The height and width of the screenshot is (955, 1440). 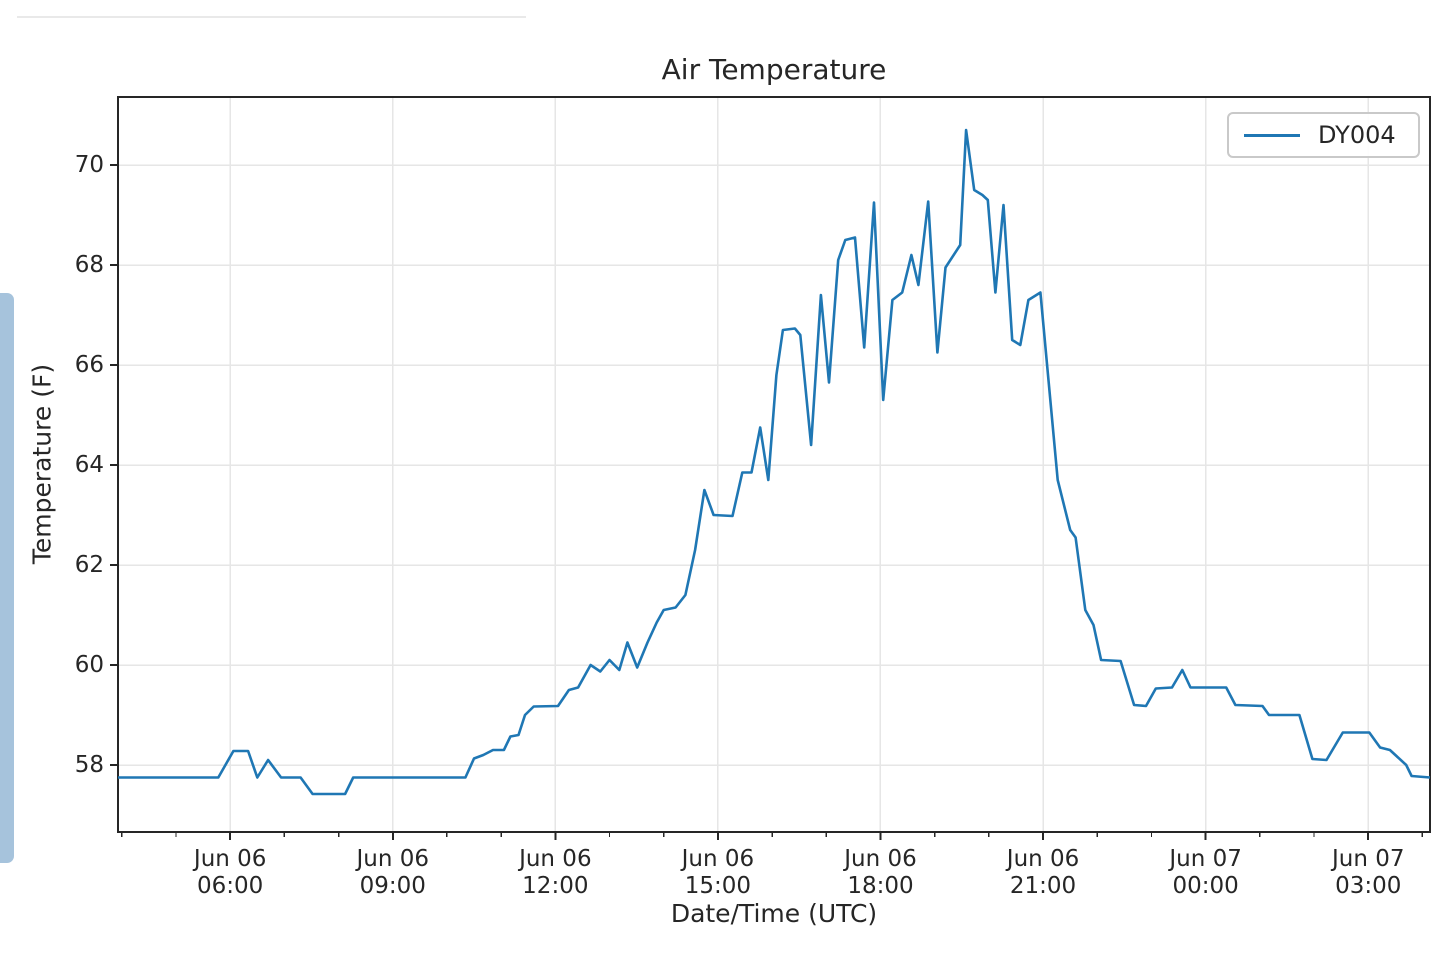 What do you see at coordinates (1204, 872) in the screenshot?
I see `x-tick-label: Jun 07 00:00` at bounding box center [1204, 872].